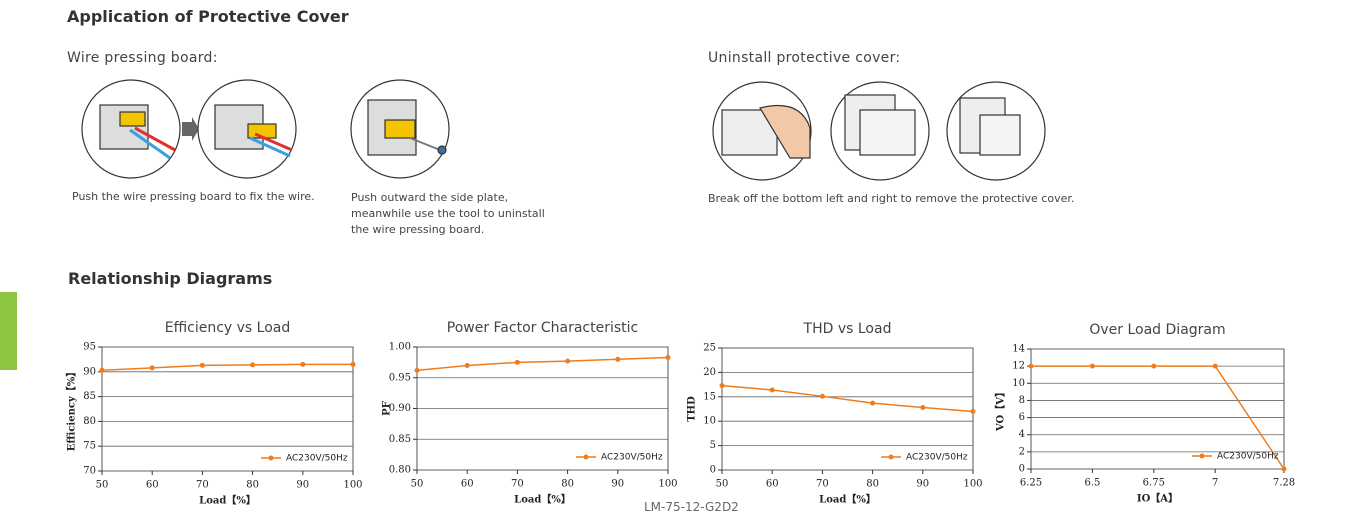  Describe the element at coordinates (89, 471) in the screenshot. I see `y-tick-label: 70` at that location.